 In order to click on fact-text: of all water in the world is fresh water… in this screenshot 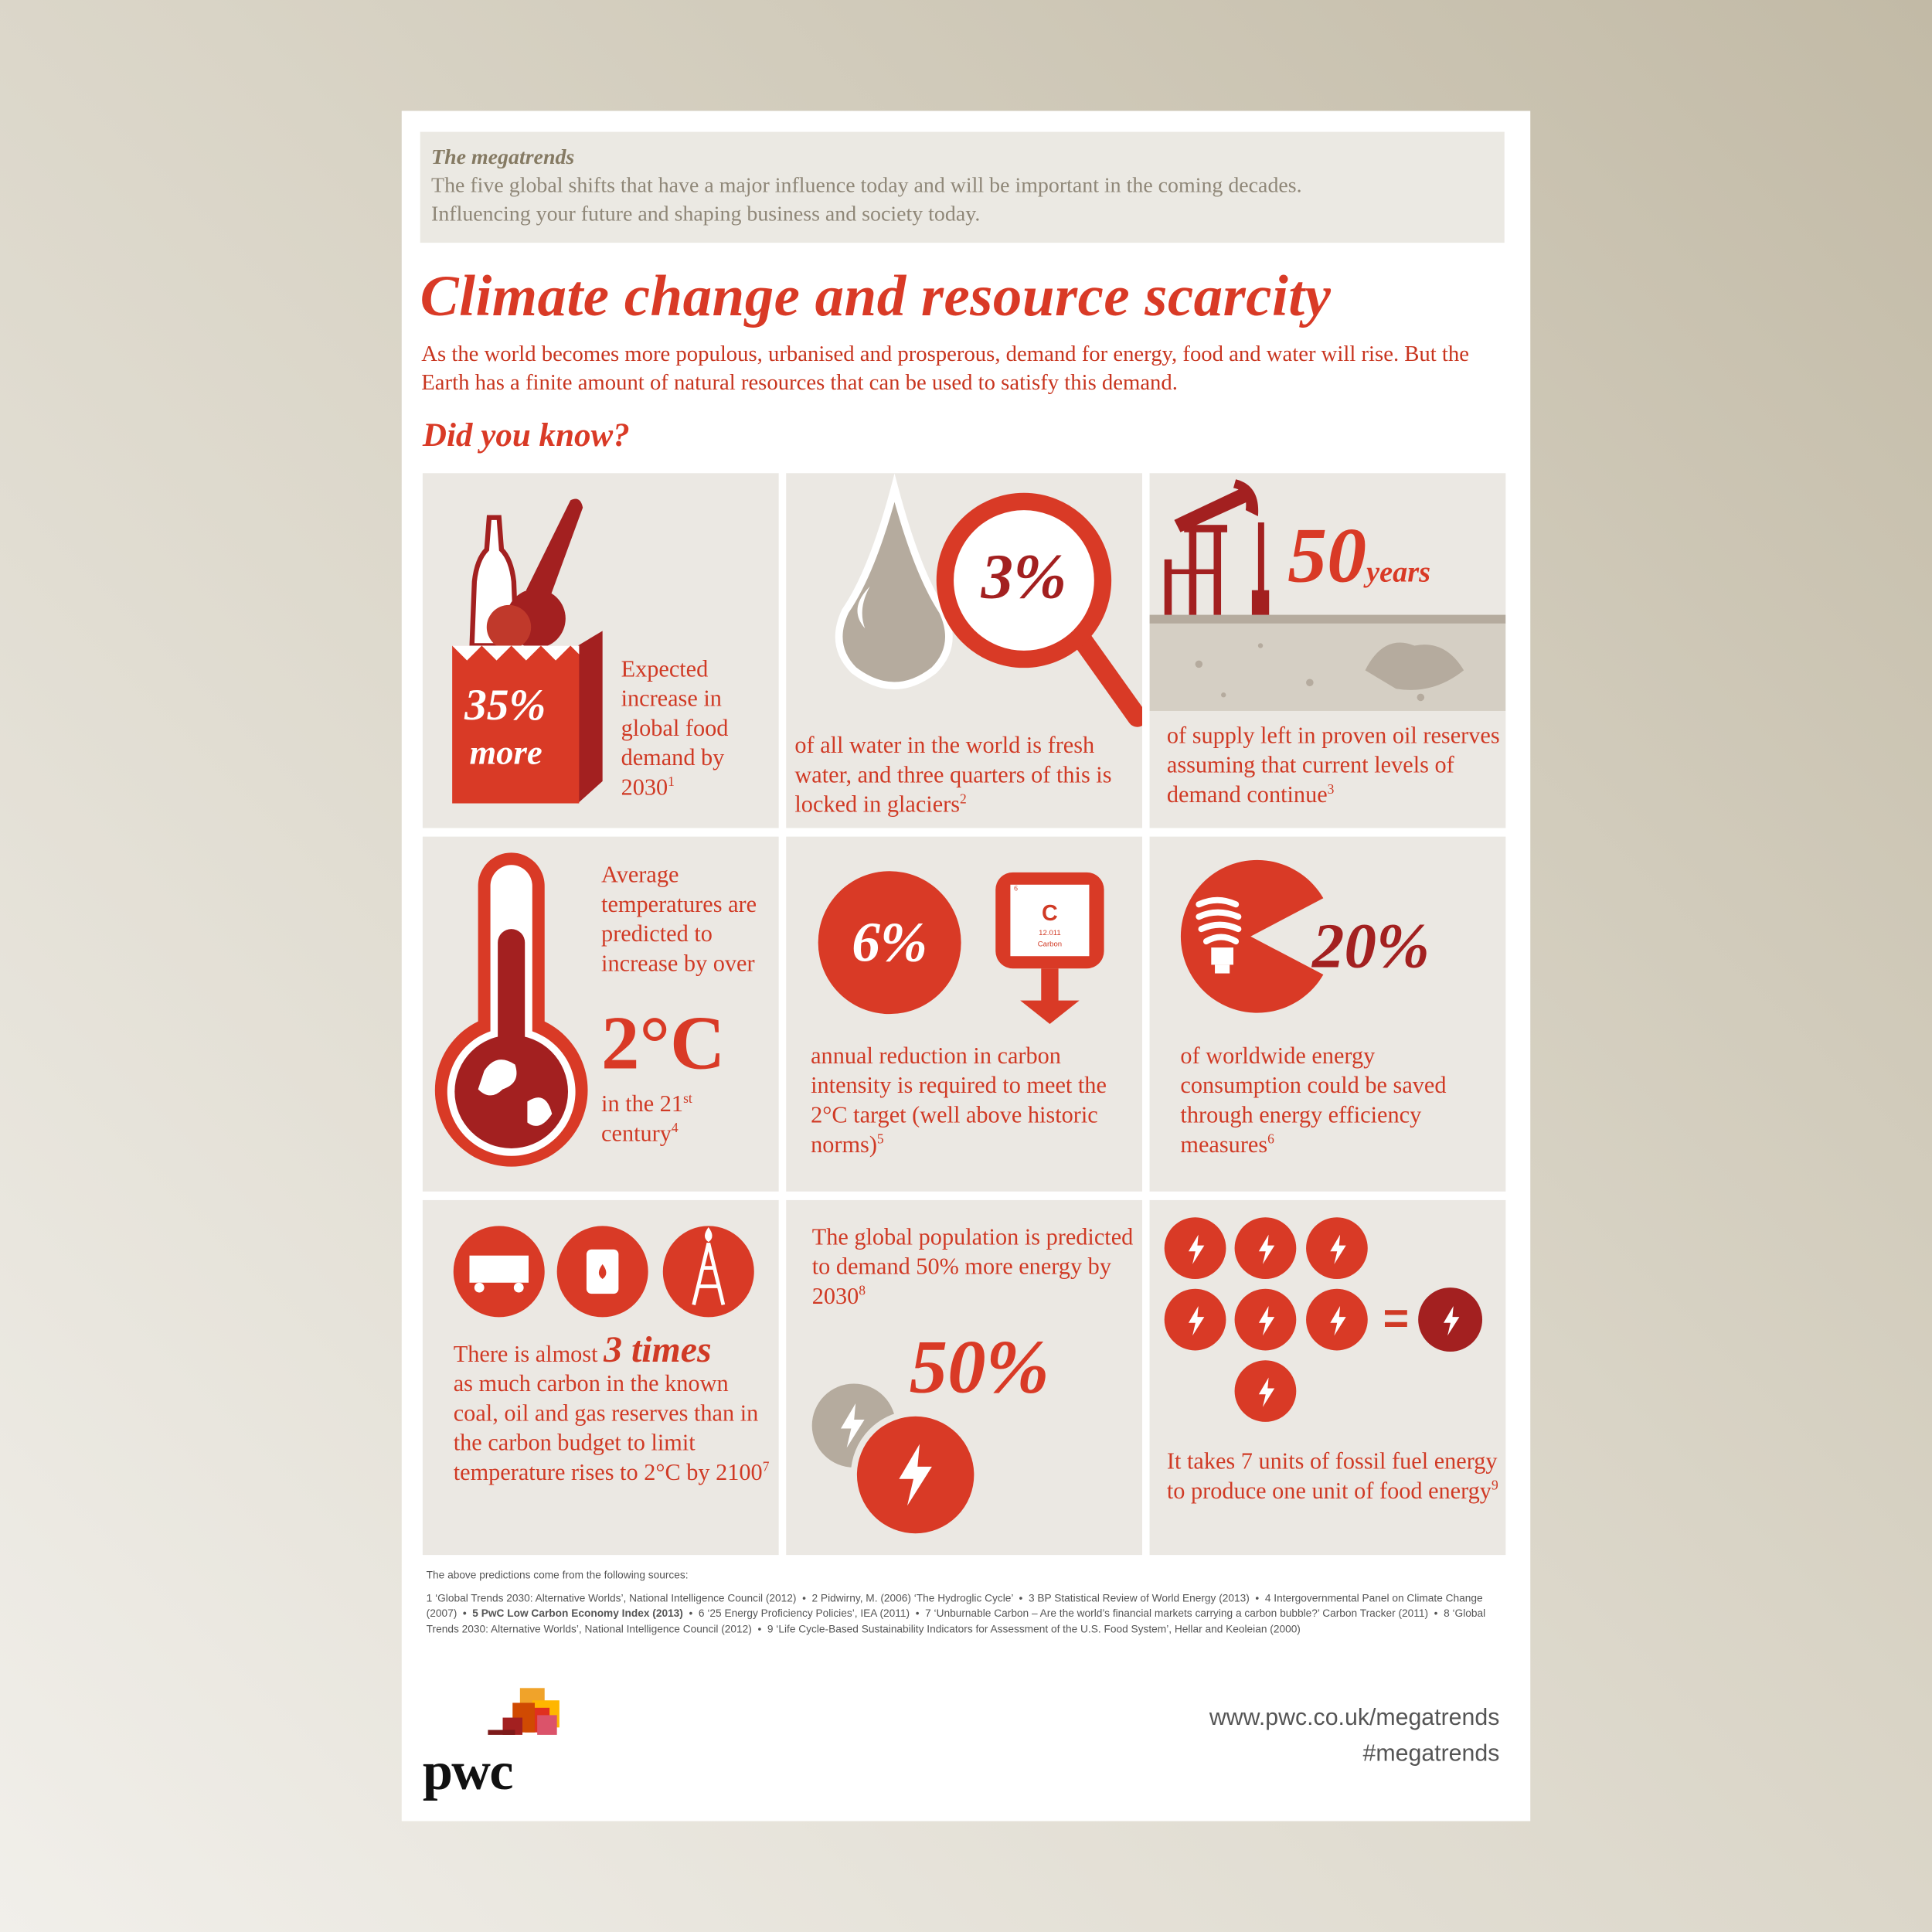, I will do `click(953, 776)`.